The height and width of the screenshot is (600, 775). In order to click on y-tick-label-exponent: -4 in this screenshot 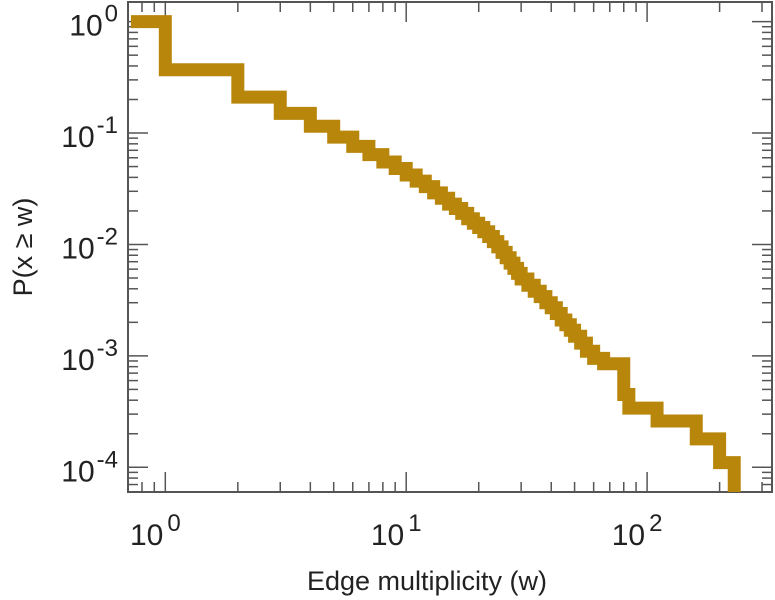, I will do `click(107, 459)`.